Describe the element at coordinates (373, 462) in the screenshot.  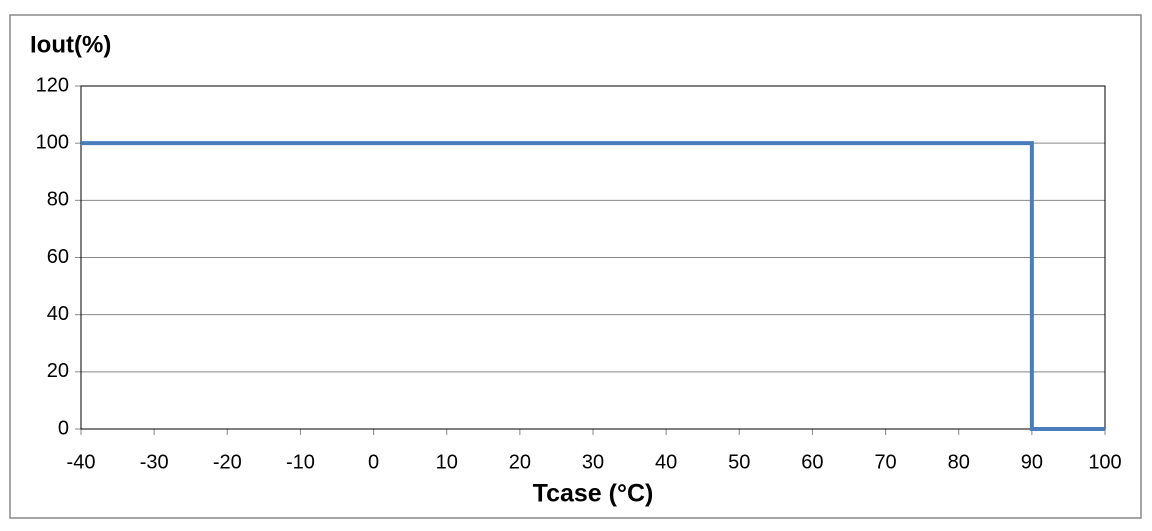
I see `x-tick-label: 0` at that location.